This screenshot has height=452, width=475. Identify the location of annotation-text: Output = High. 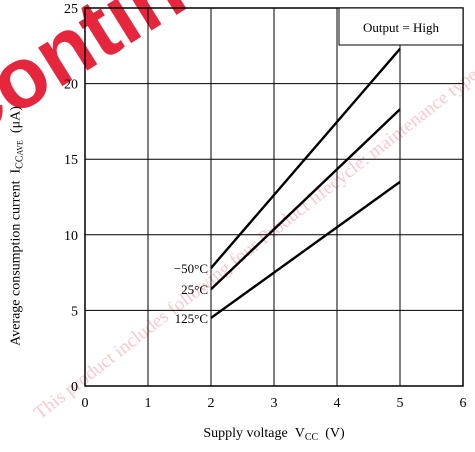
(401, 27).